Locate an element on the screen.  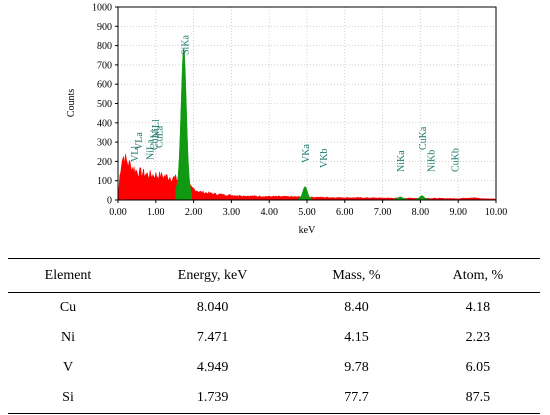
peak-label: CuLl is located at coordinates (154, 139).